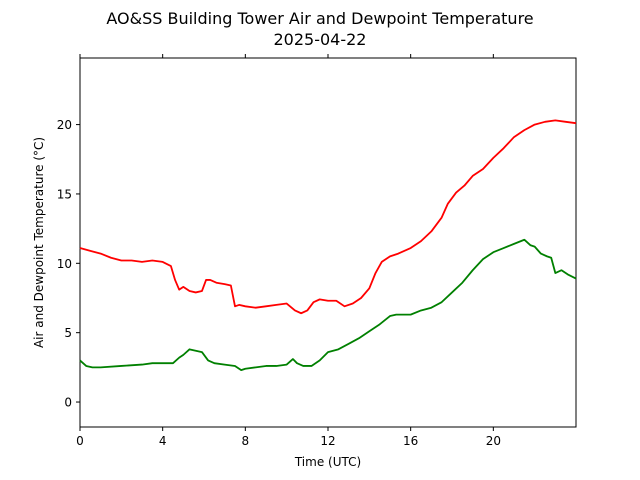  I want to click on chart-subtitle: 2025-04-22, so click(320, 39).